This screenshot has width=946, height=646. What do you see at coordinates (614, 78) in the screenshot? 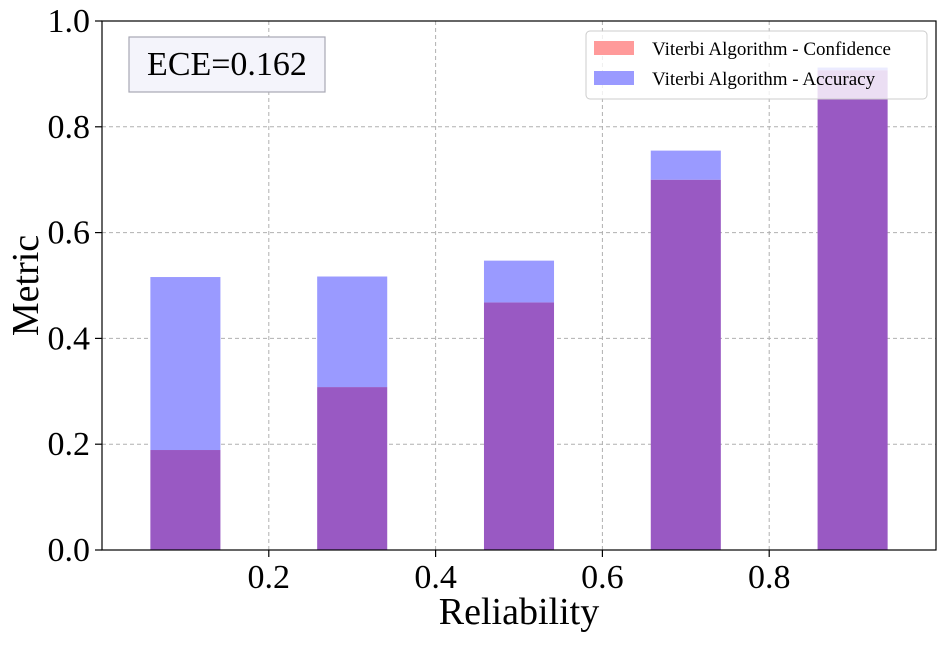
I see `legend-swatch-accuracy` at bounding box center [614, 78].